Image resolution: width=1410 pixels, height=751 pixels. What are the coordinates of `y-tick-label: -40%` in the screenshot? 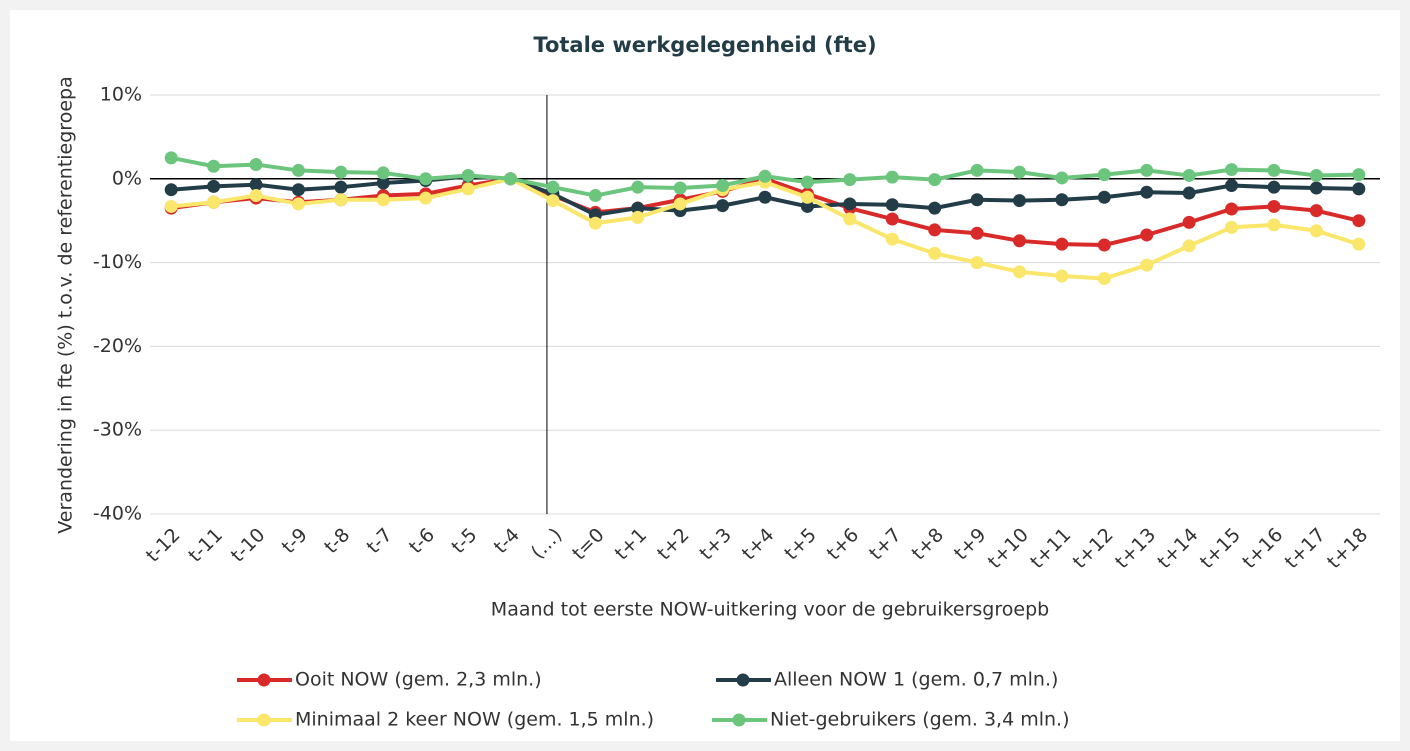 It's located at (117, 514).